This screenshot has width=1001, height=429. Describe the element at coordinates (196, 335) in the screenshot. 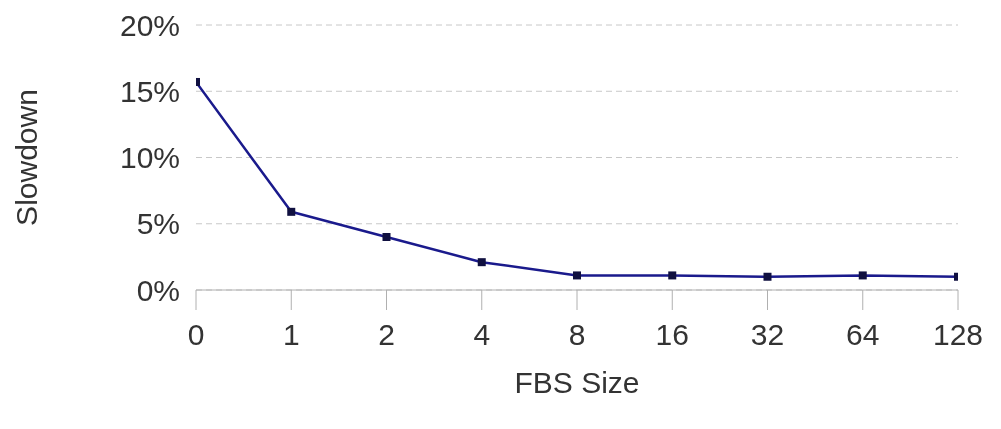

I see `x-tick-label: 0` at that location.